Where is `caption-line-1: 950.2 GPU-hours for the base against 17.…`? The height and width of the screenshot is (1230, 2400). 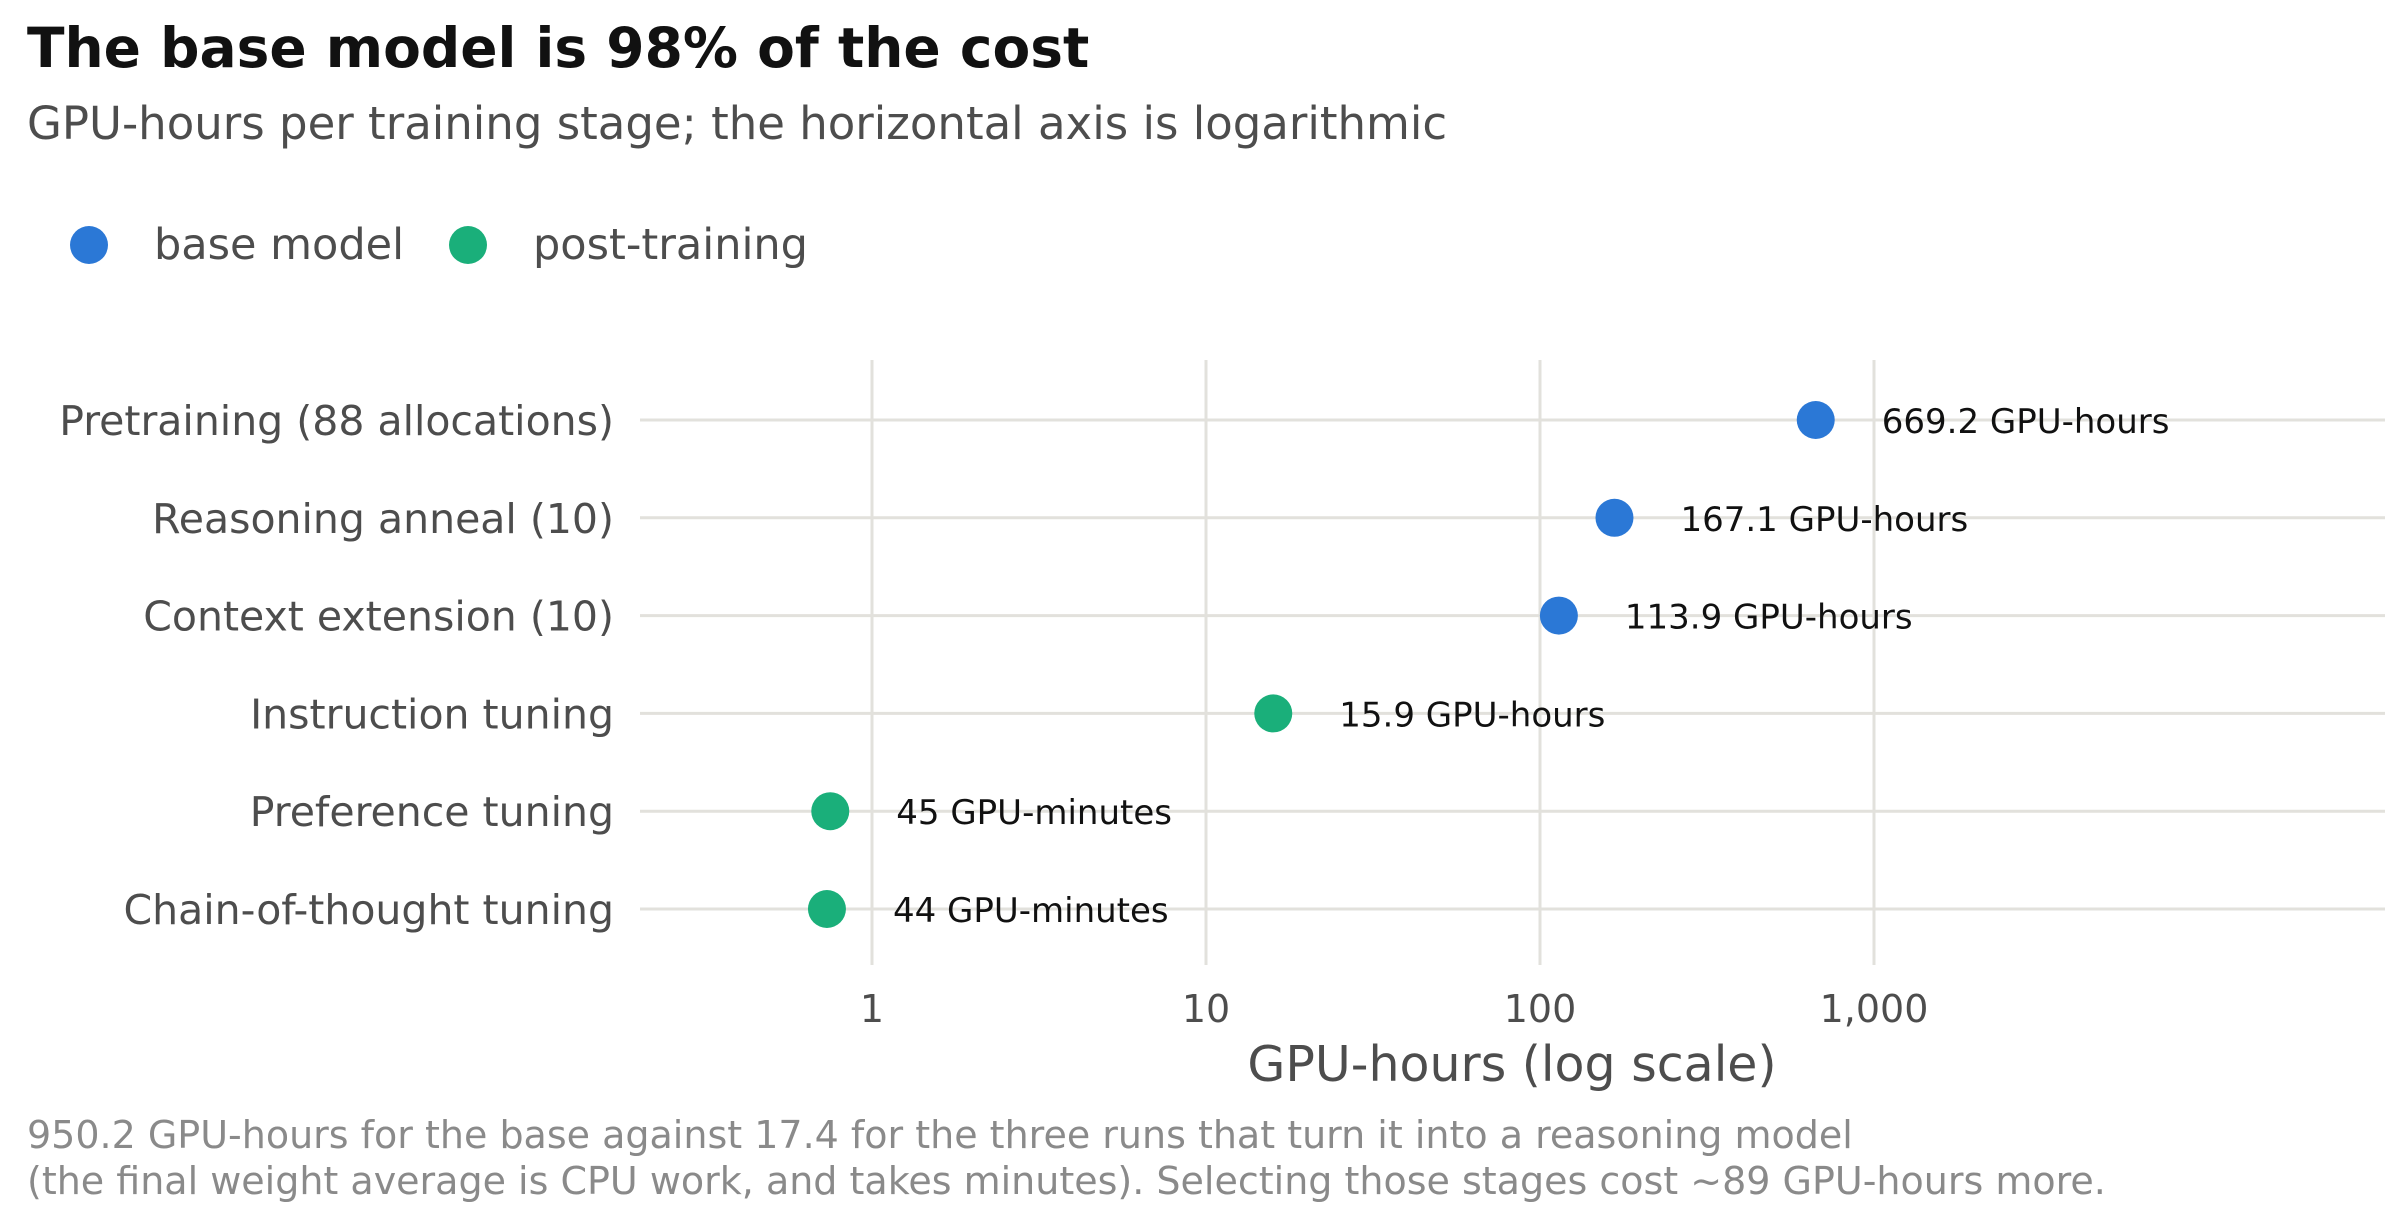
caption-line-1: 950.2 GPU-hours for the base against 17.… is located at coordinates (940, 1135).